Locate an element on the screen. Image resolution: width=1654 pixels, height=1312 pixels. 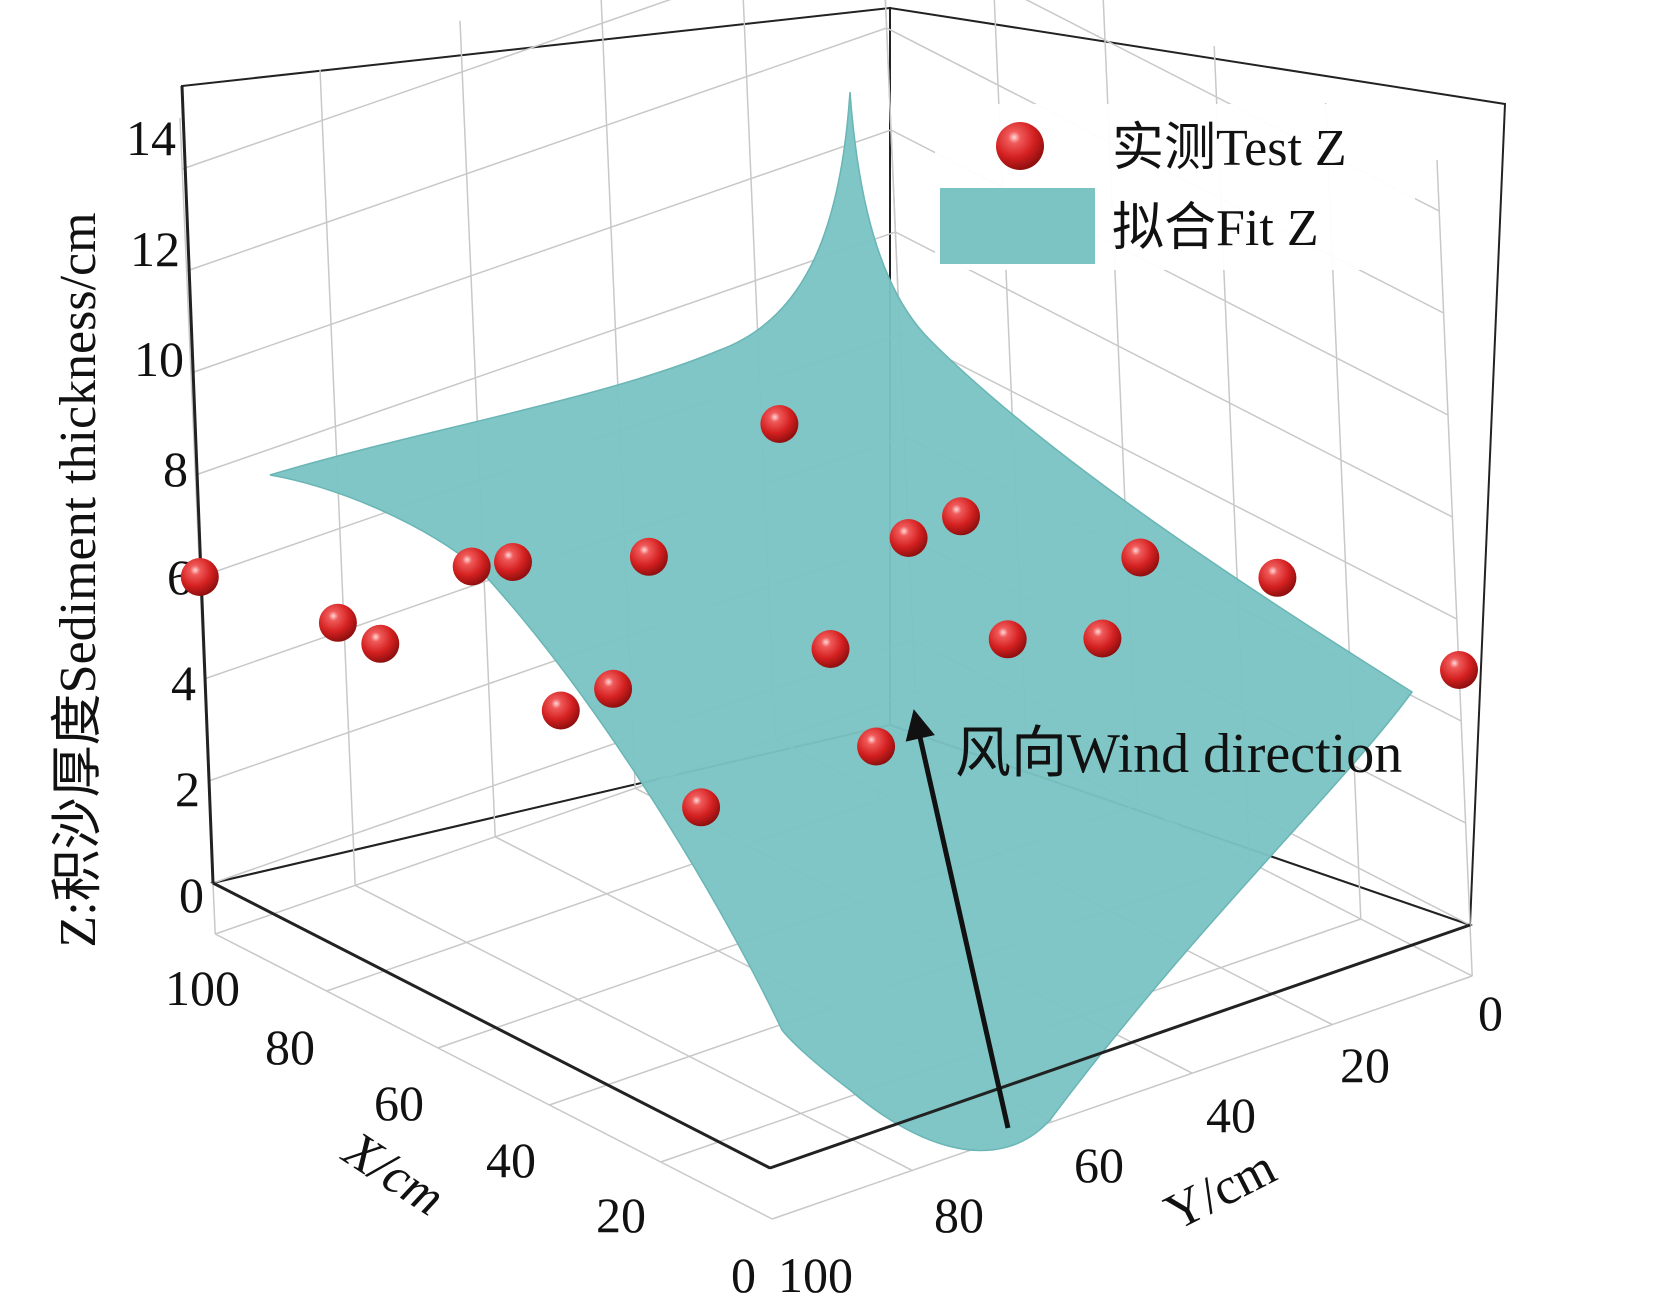
wind-arrow is located at coordinates (958, 919).